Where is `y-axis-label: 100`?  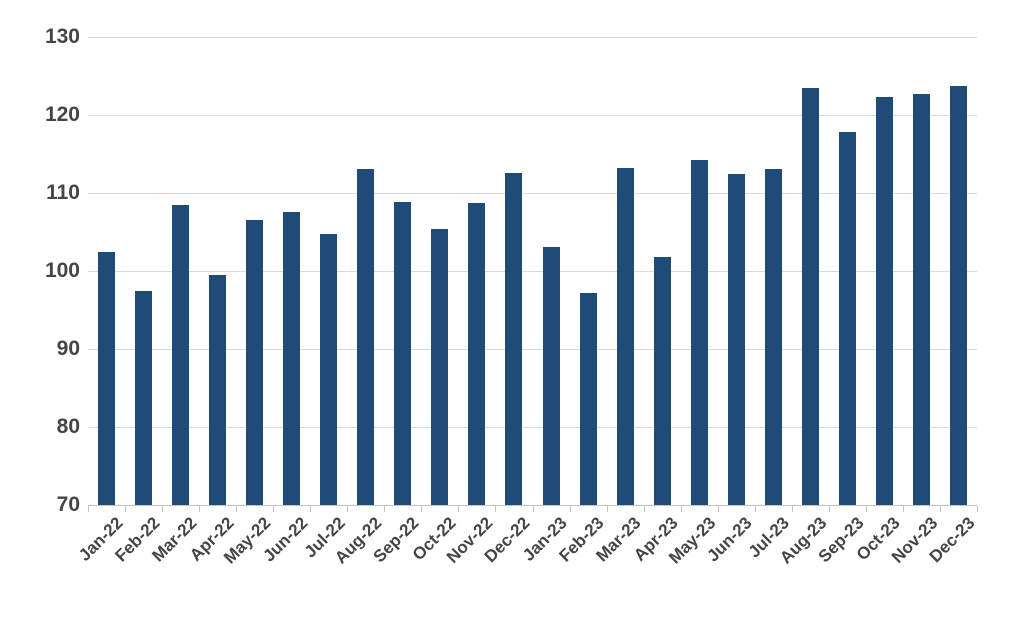 y-axis-label: 100 is located at coordinates (62, 270).